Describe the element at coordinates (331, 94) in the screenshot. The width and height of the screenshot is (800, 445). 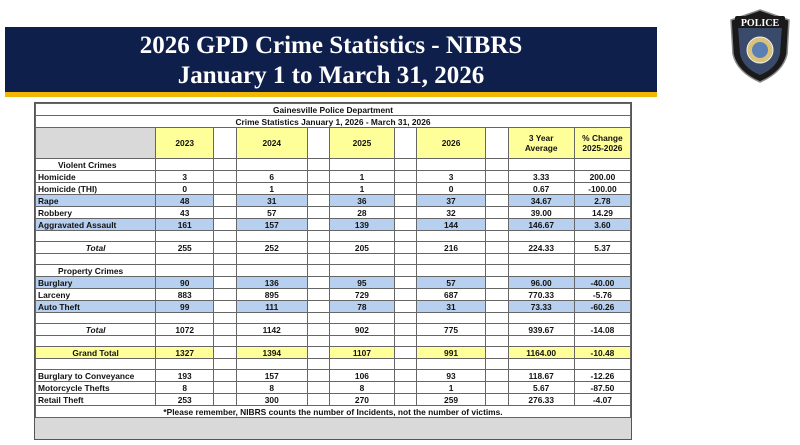
I see `banner-gold-stripe` at that location.